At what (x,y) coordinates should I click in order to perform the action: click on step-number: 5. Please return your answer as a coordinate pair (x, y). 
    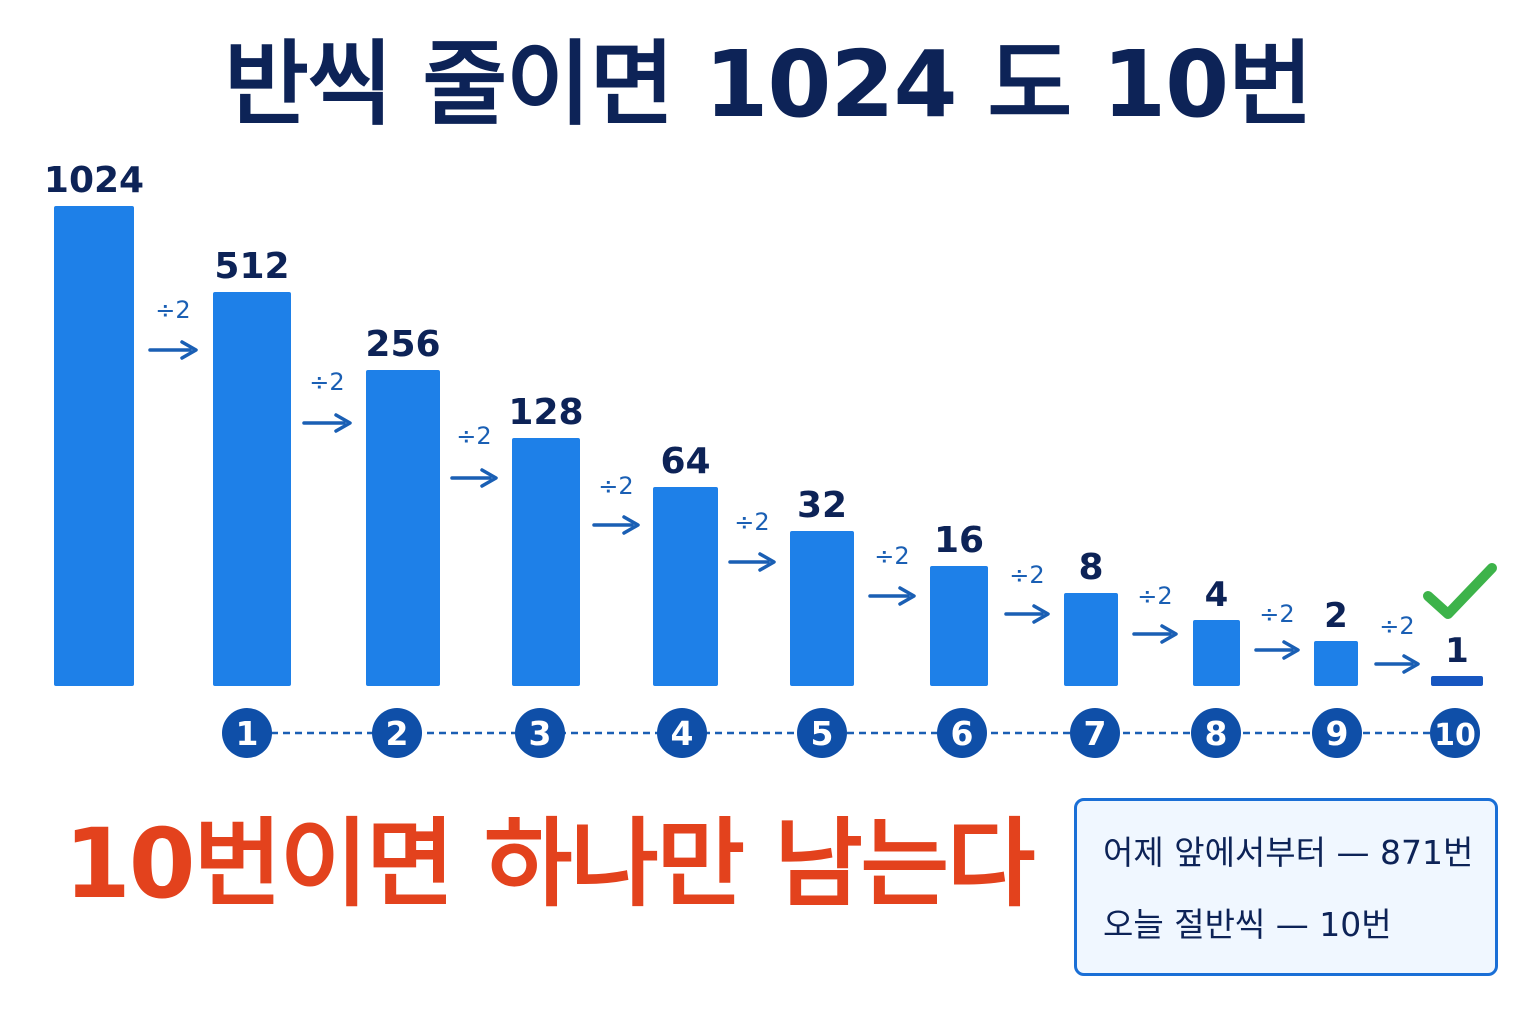
    Looking at the image, I should click on (822, 733).